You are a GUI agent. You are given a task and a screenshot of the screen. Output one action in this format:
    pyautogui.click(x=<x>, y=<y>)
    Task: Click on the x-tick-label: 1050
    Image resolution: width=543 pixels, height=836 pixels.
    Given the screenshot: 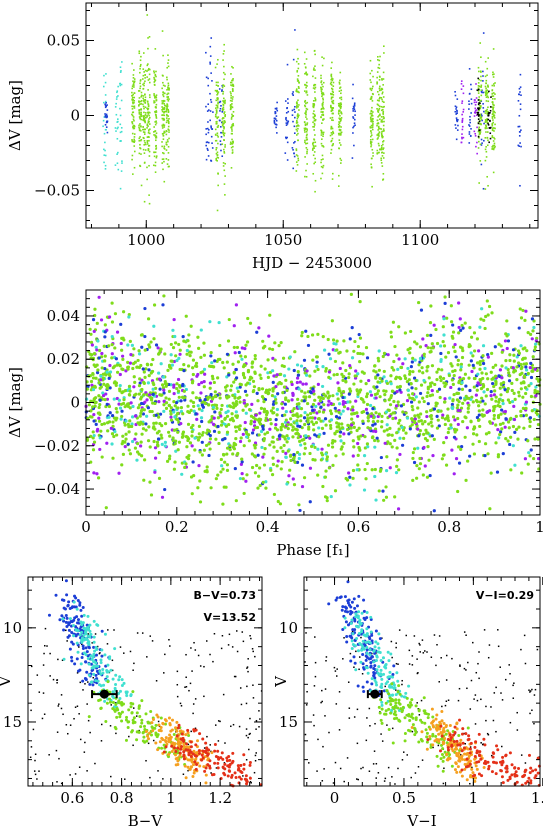 What is the action you would take?
    pyautogui.click(x=283, y=240)
    